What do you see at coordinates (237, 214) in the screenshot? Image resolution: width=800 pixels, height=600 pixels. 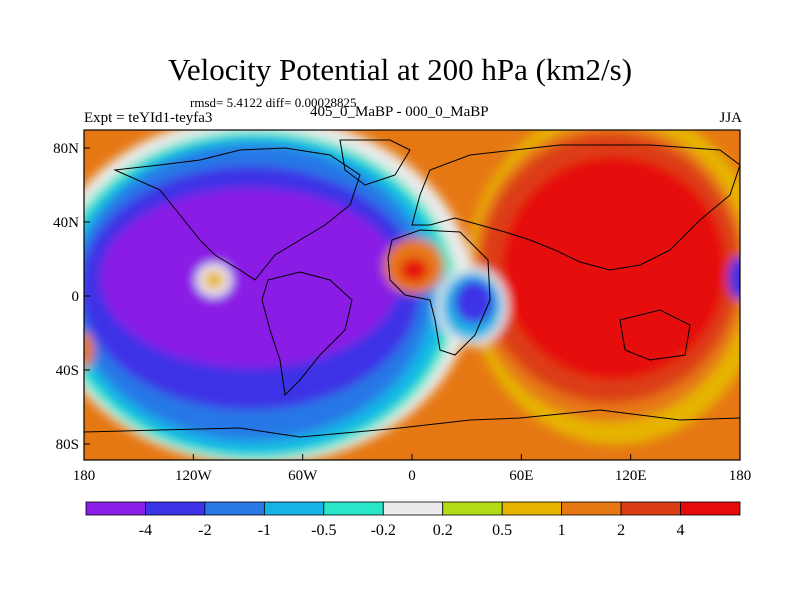 I see `coast-north-america` at bounding box center [237, 214].